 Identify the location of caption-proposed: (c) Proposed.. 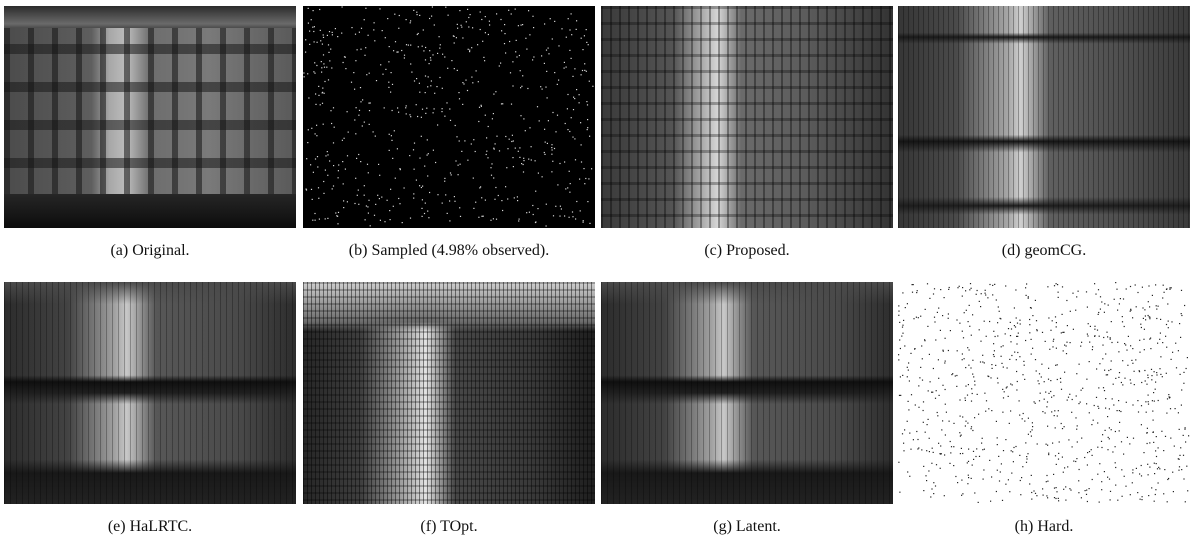
(747, 250).